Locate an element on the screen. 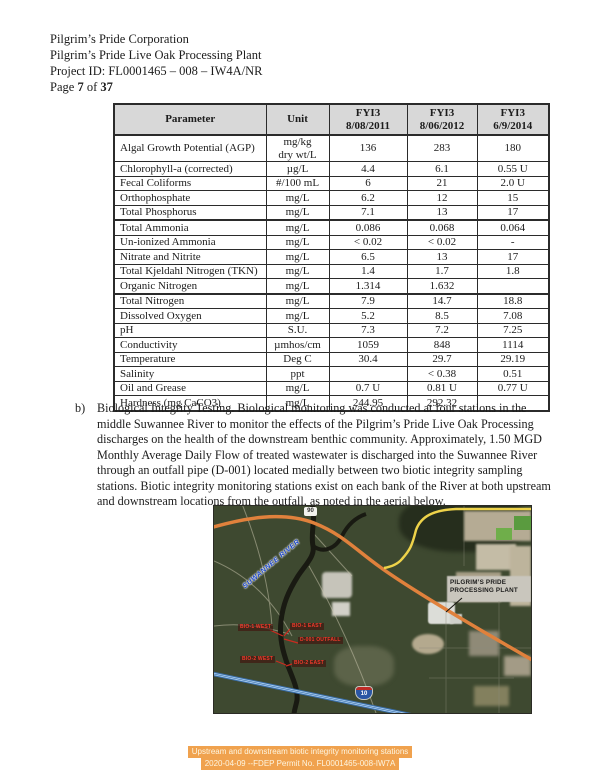 The width and height of the screenshot is (600, 776). processing-plant-label: PILGRIM’S PRIDE PROCESSING PLANT is located at coordinates (490, 586).